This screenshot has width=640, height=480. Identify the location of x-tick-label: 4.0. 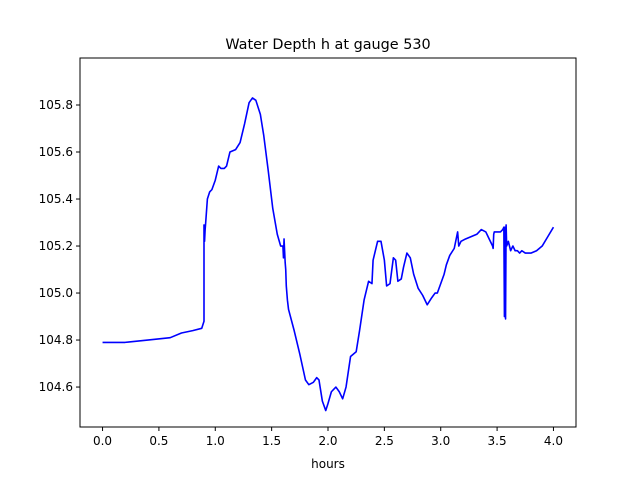
(553, 441).